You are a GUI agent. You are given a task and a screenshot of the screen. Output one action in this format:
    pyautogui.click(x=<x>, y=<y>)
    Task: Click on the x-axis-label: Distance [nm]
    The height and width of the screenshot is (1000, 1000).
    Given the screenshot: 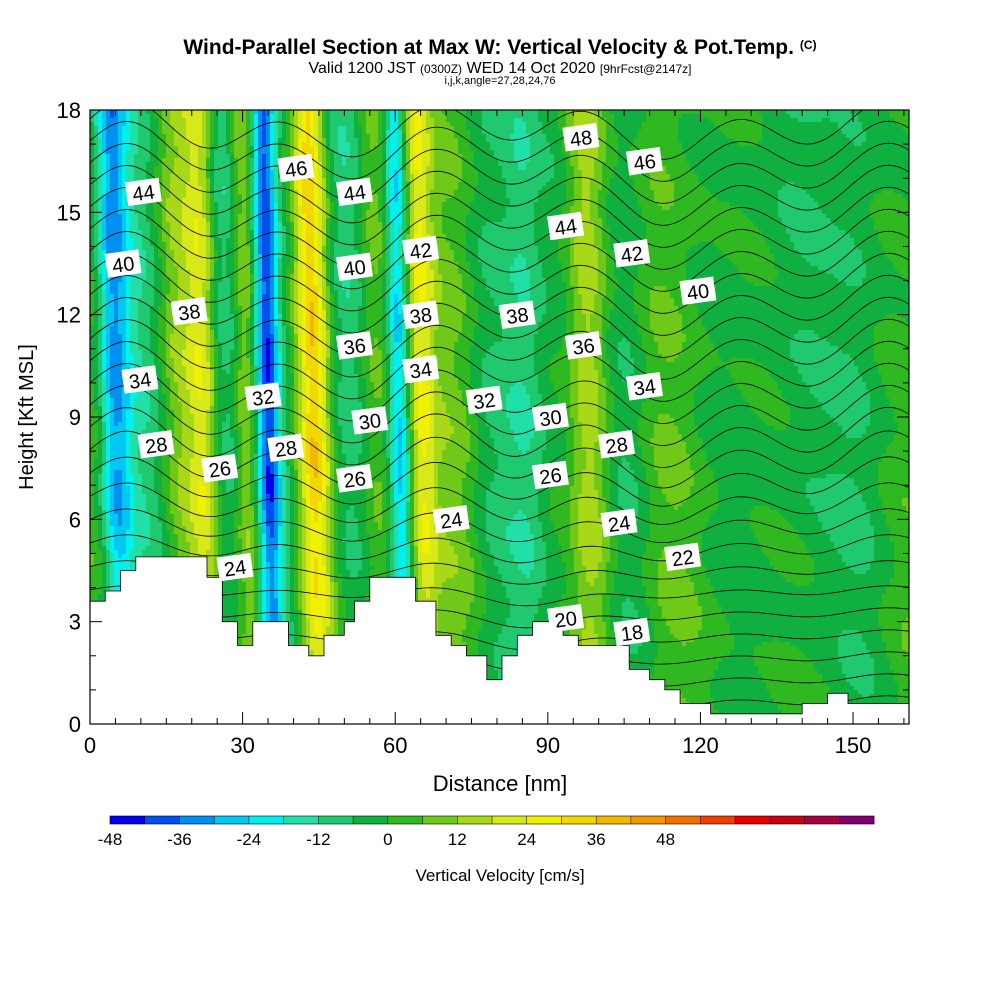 What is the action you would take?
    pyautogui.click(x=500, y=783)
    